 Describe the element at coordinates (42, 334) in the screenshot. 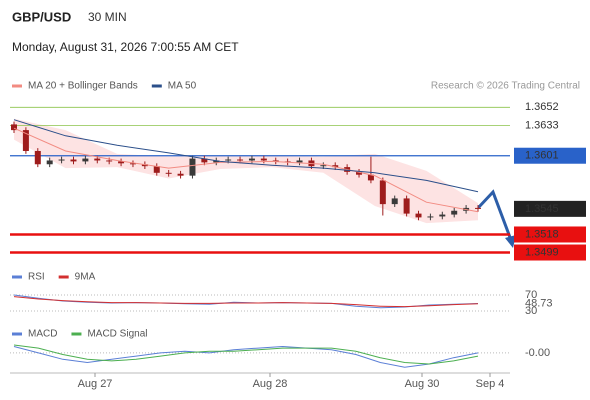

I see `legend-label: MACD` at that location.